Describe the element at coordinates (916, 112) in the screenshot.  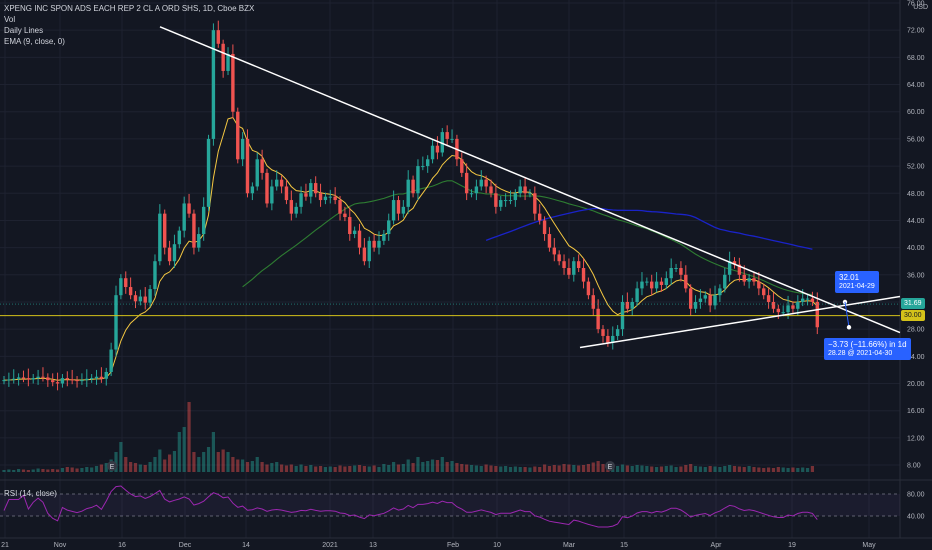
I see `y-tick-label: 60.00` at that location.